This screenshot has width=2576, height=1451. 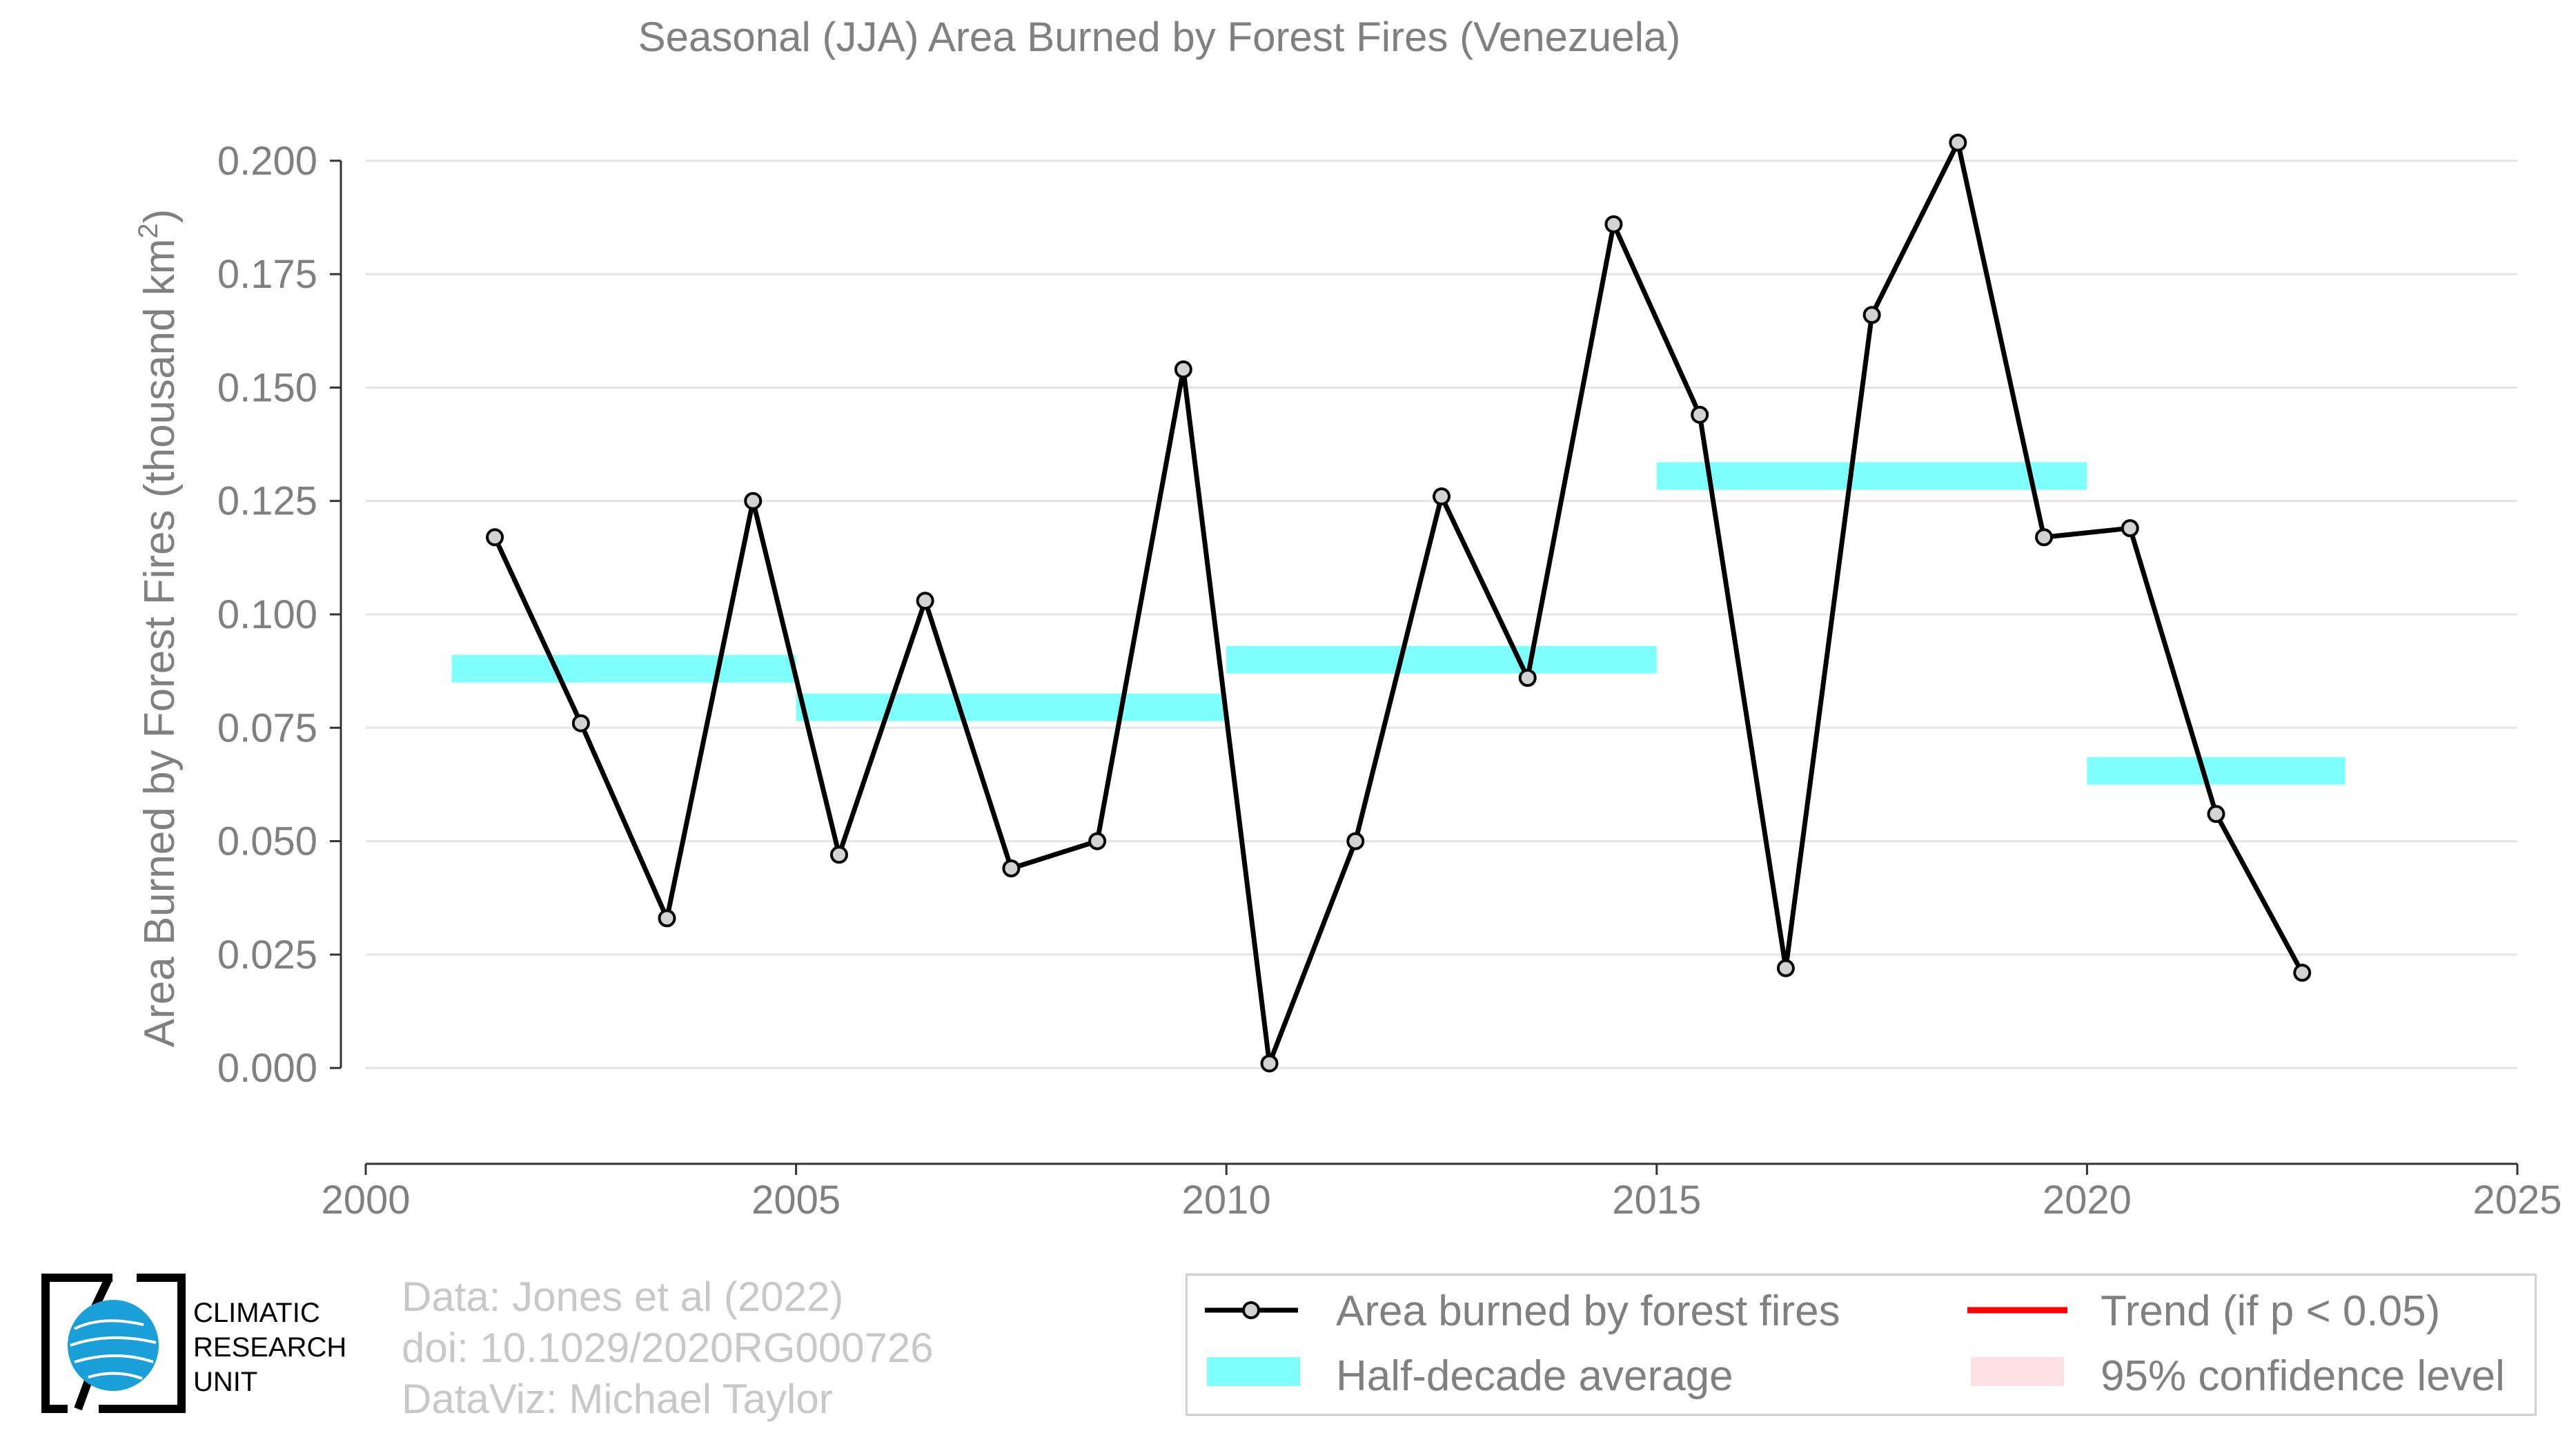 What do you see at coordinates (267, 274) in the screenshot?
I see `y-tick-label: 0.175` at bounding box center [267, 274].